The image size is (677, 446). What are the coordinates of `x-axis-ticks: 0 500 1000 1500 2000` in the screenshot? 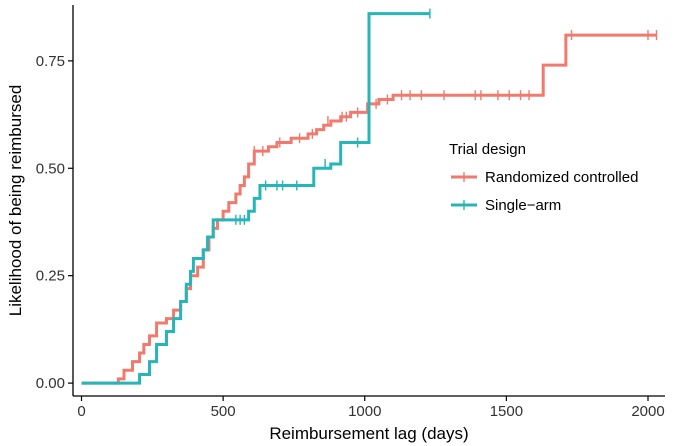 It's located at (371, 408).